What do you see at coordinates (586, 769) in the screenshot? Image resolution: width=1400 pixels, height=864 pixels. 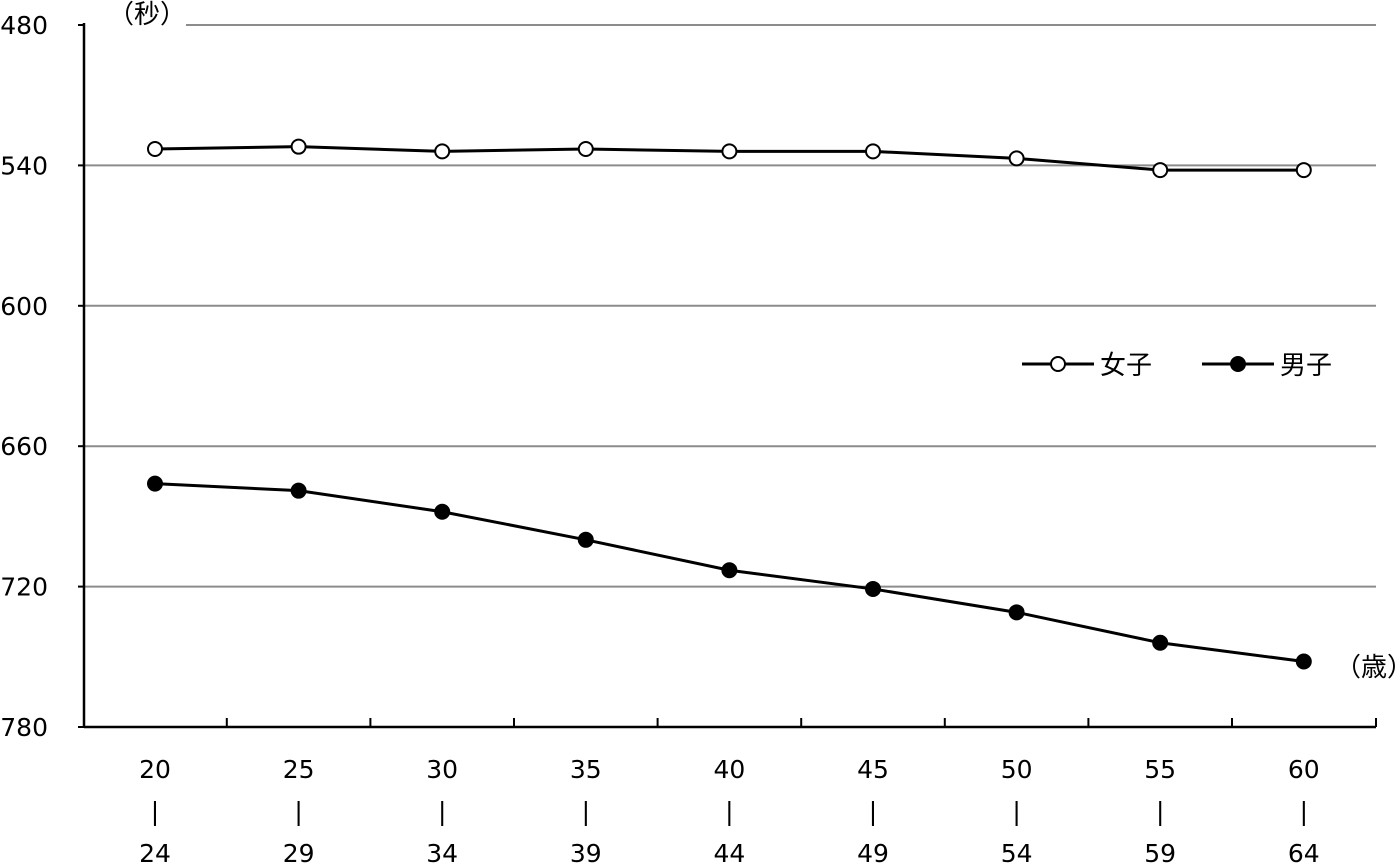 I see `x-tick-label-start: 35` at bounding box center [586, 769].